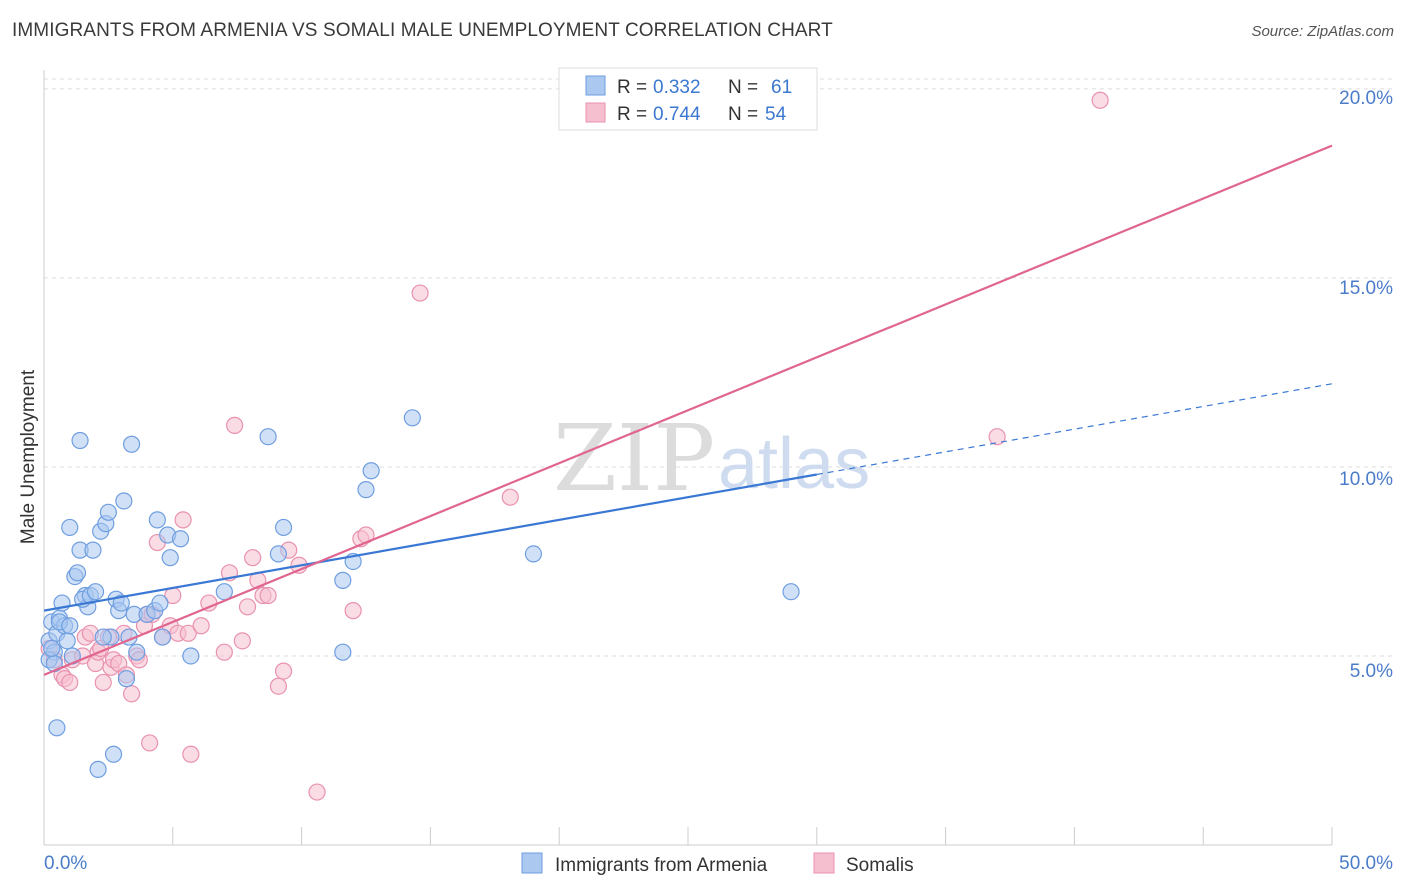 The width and height of the screenshot is (1406, 892). I want to click on y-tick-label-15: 15.0%, so click(1366, 288).